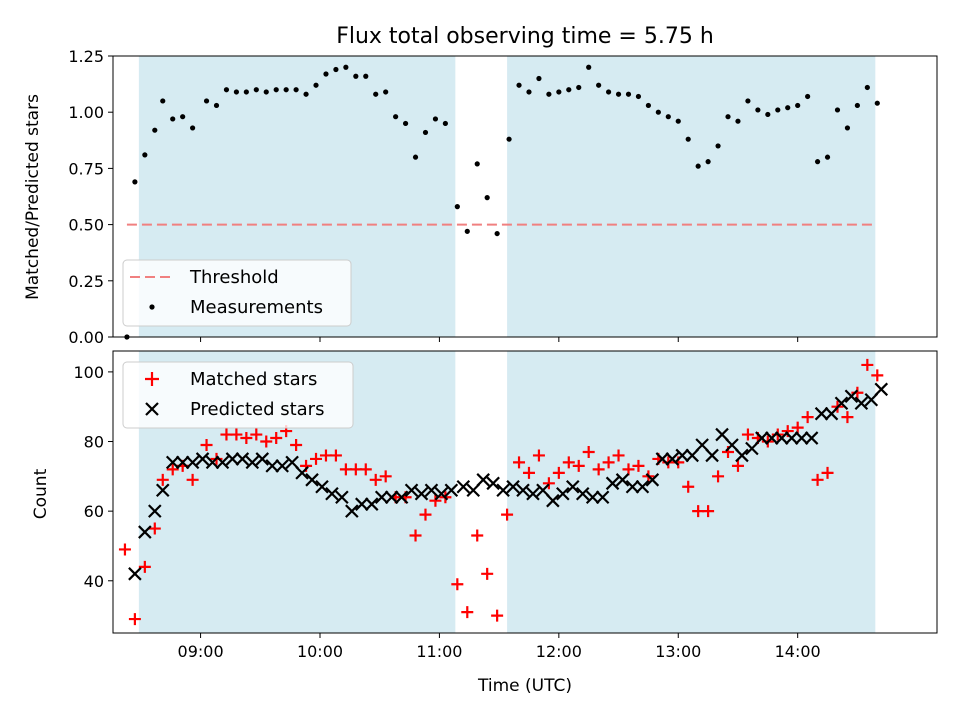  What do you see at coordinates (94, 511) in the screenshot?
I see `y-tick-label: 60` at bounding box center [94, 511].